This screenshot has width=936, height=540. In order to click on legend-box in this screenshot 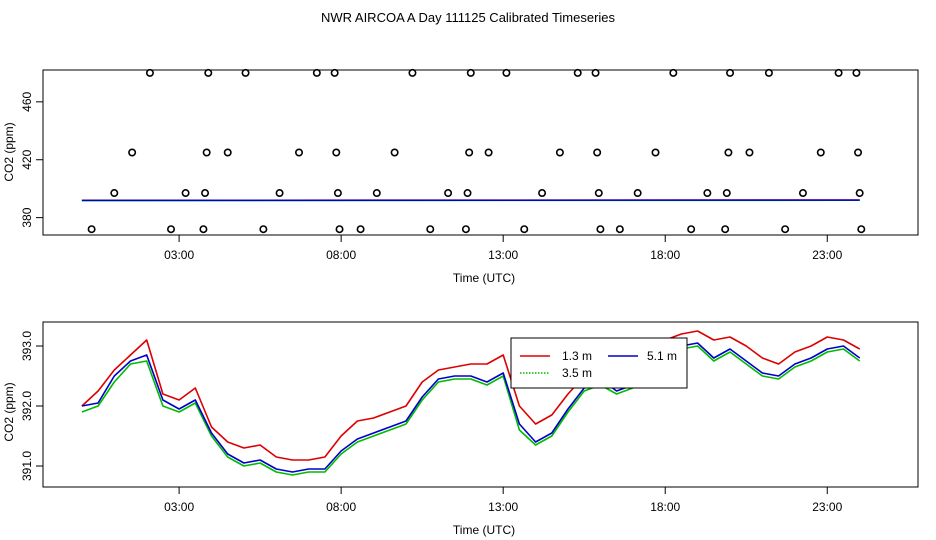, I will do `click(599, 363)`.